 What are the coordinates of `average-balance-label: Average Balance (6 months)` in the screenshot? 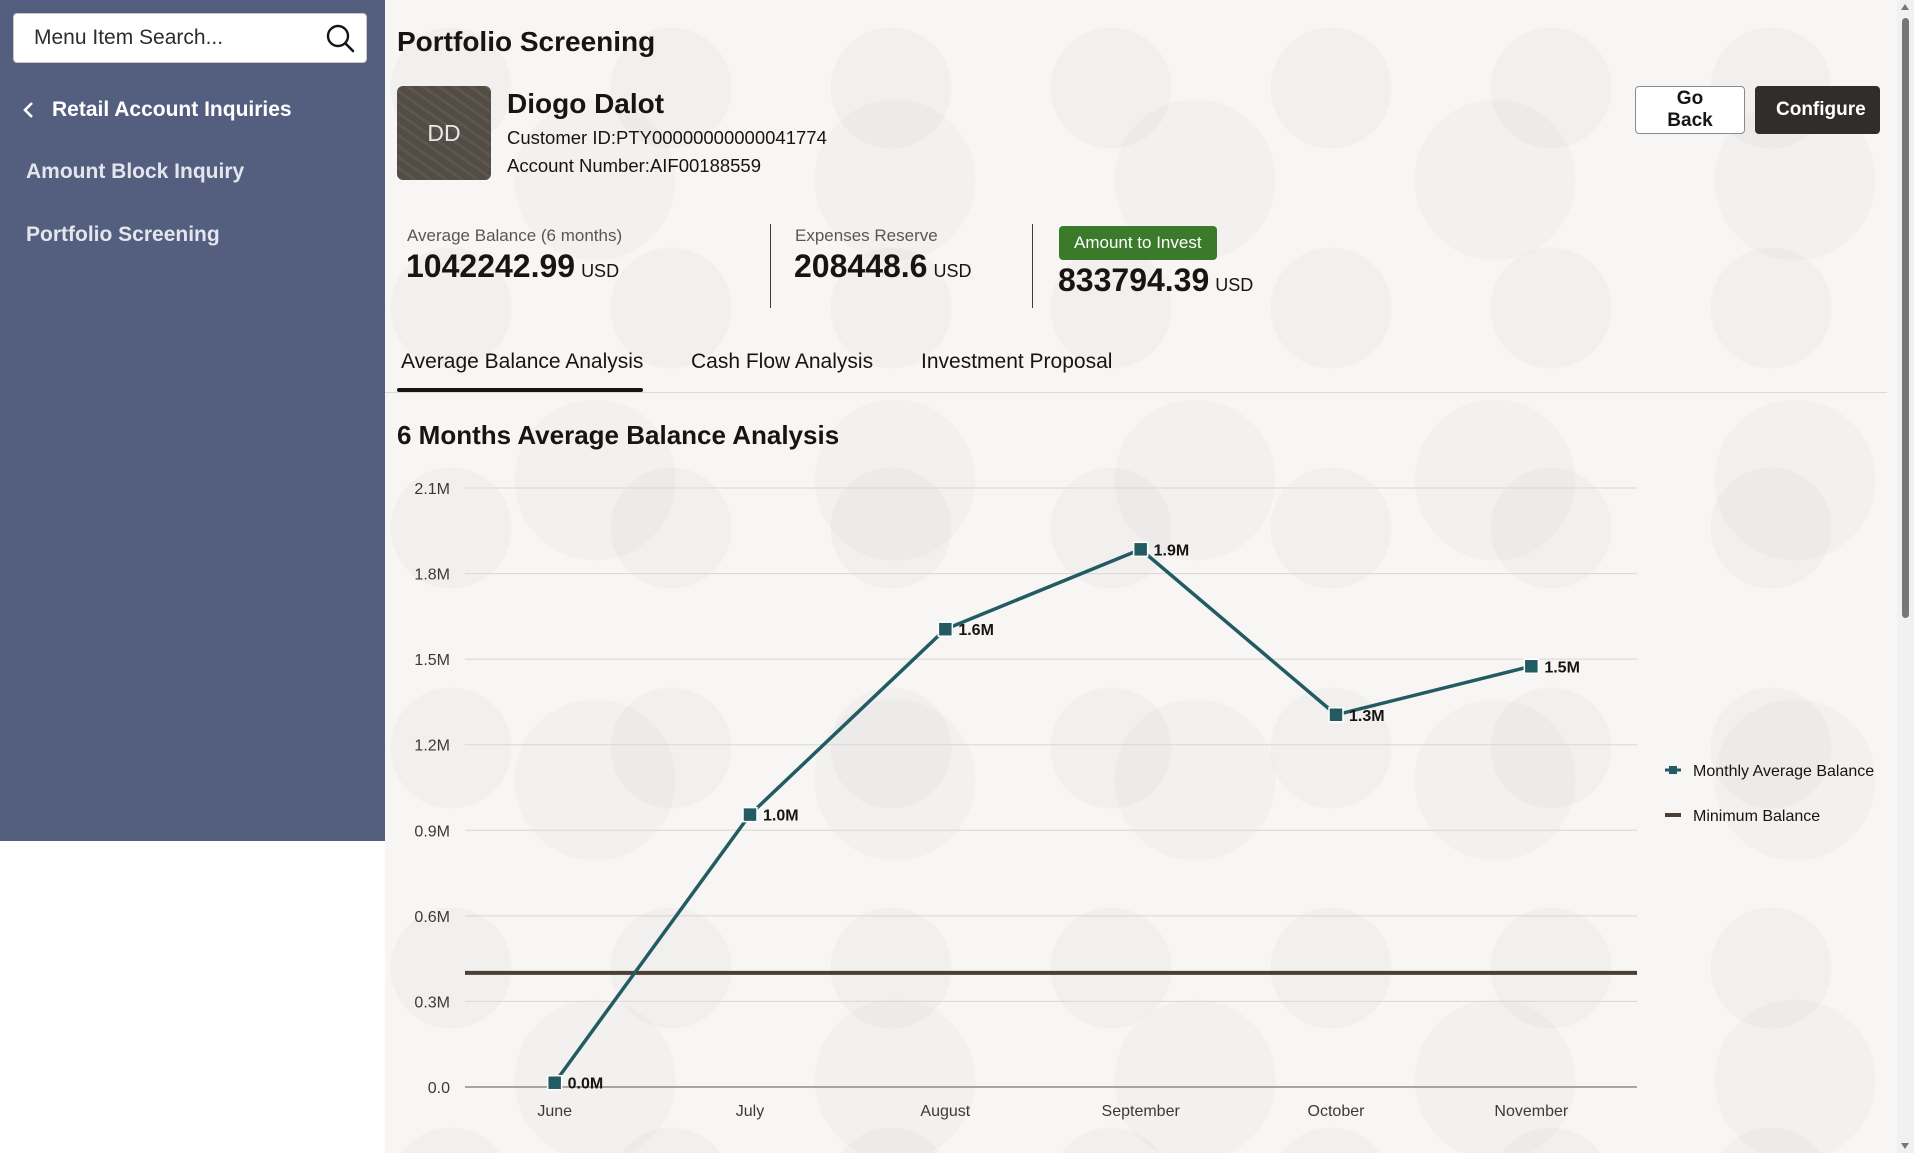 It's located at (515, 235).